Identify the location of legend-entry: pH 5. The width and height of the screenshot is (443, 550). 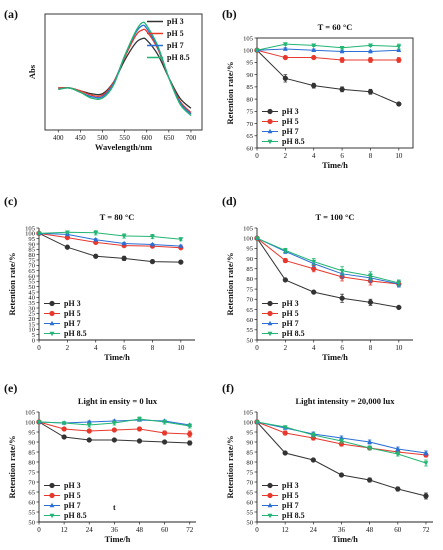
(280, 121).